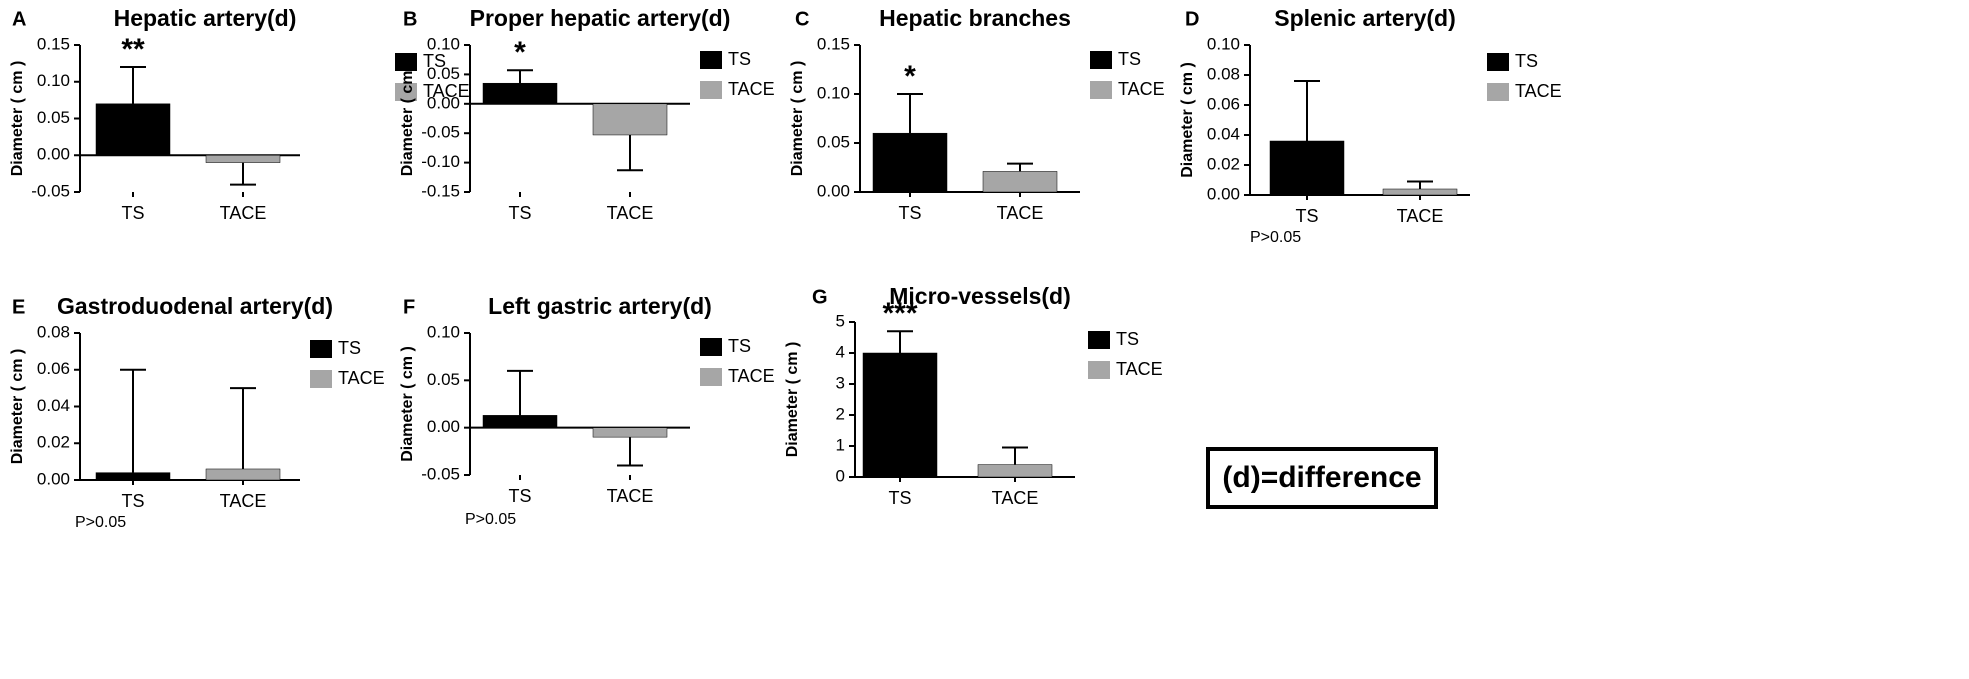 The image size is (1969, 679). What do you see at coordinates (833, 43) in the screenshot?
I see `y-tick-label: 0.15` at bounding box center [833, 43].